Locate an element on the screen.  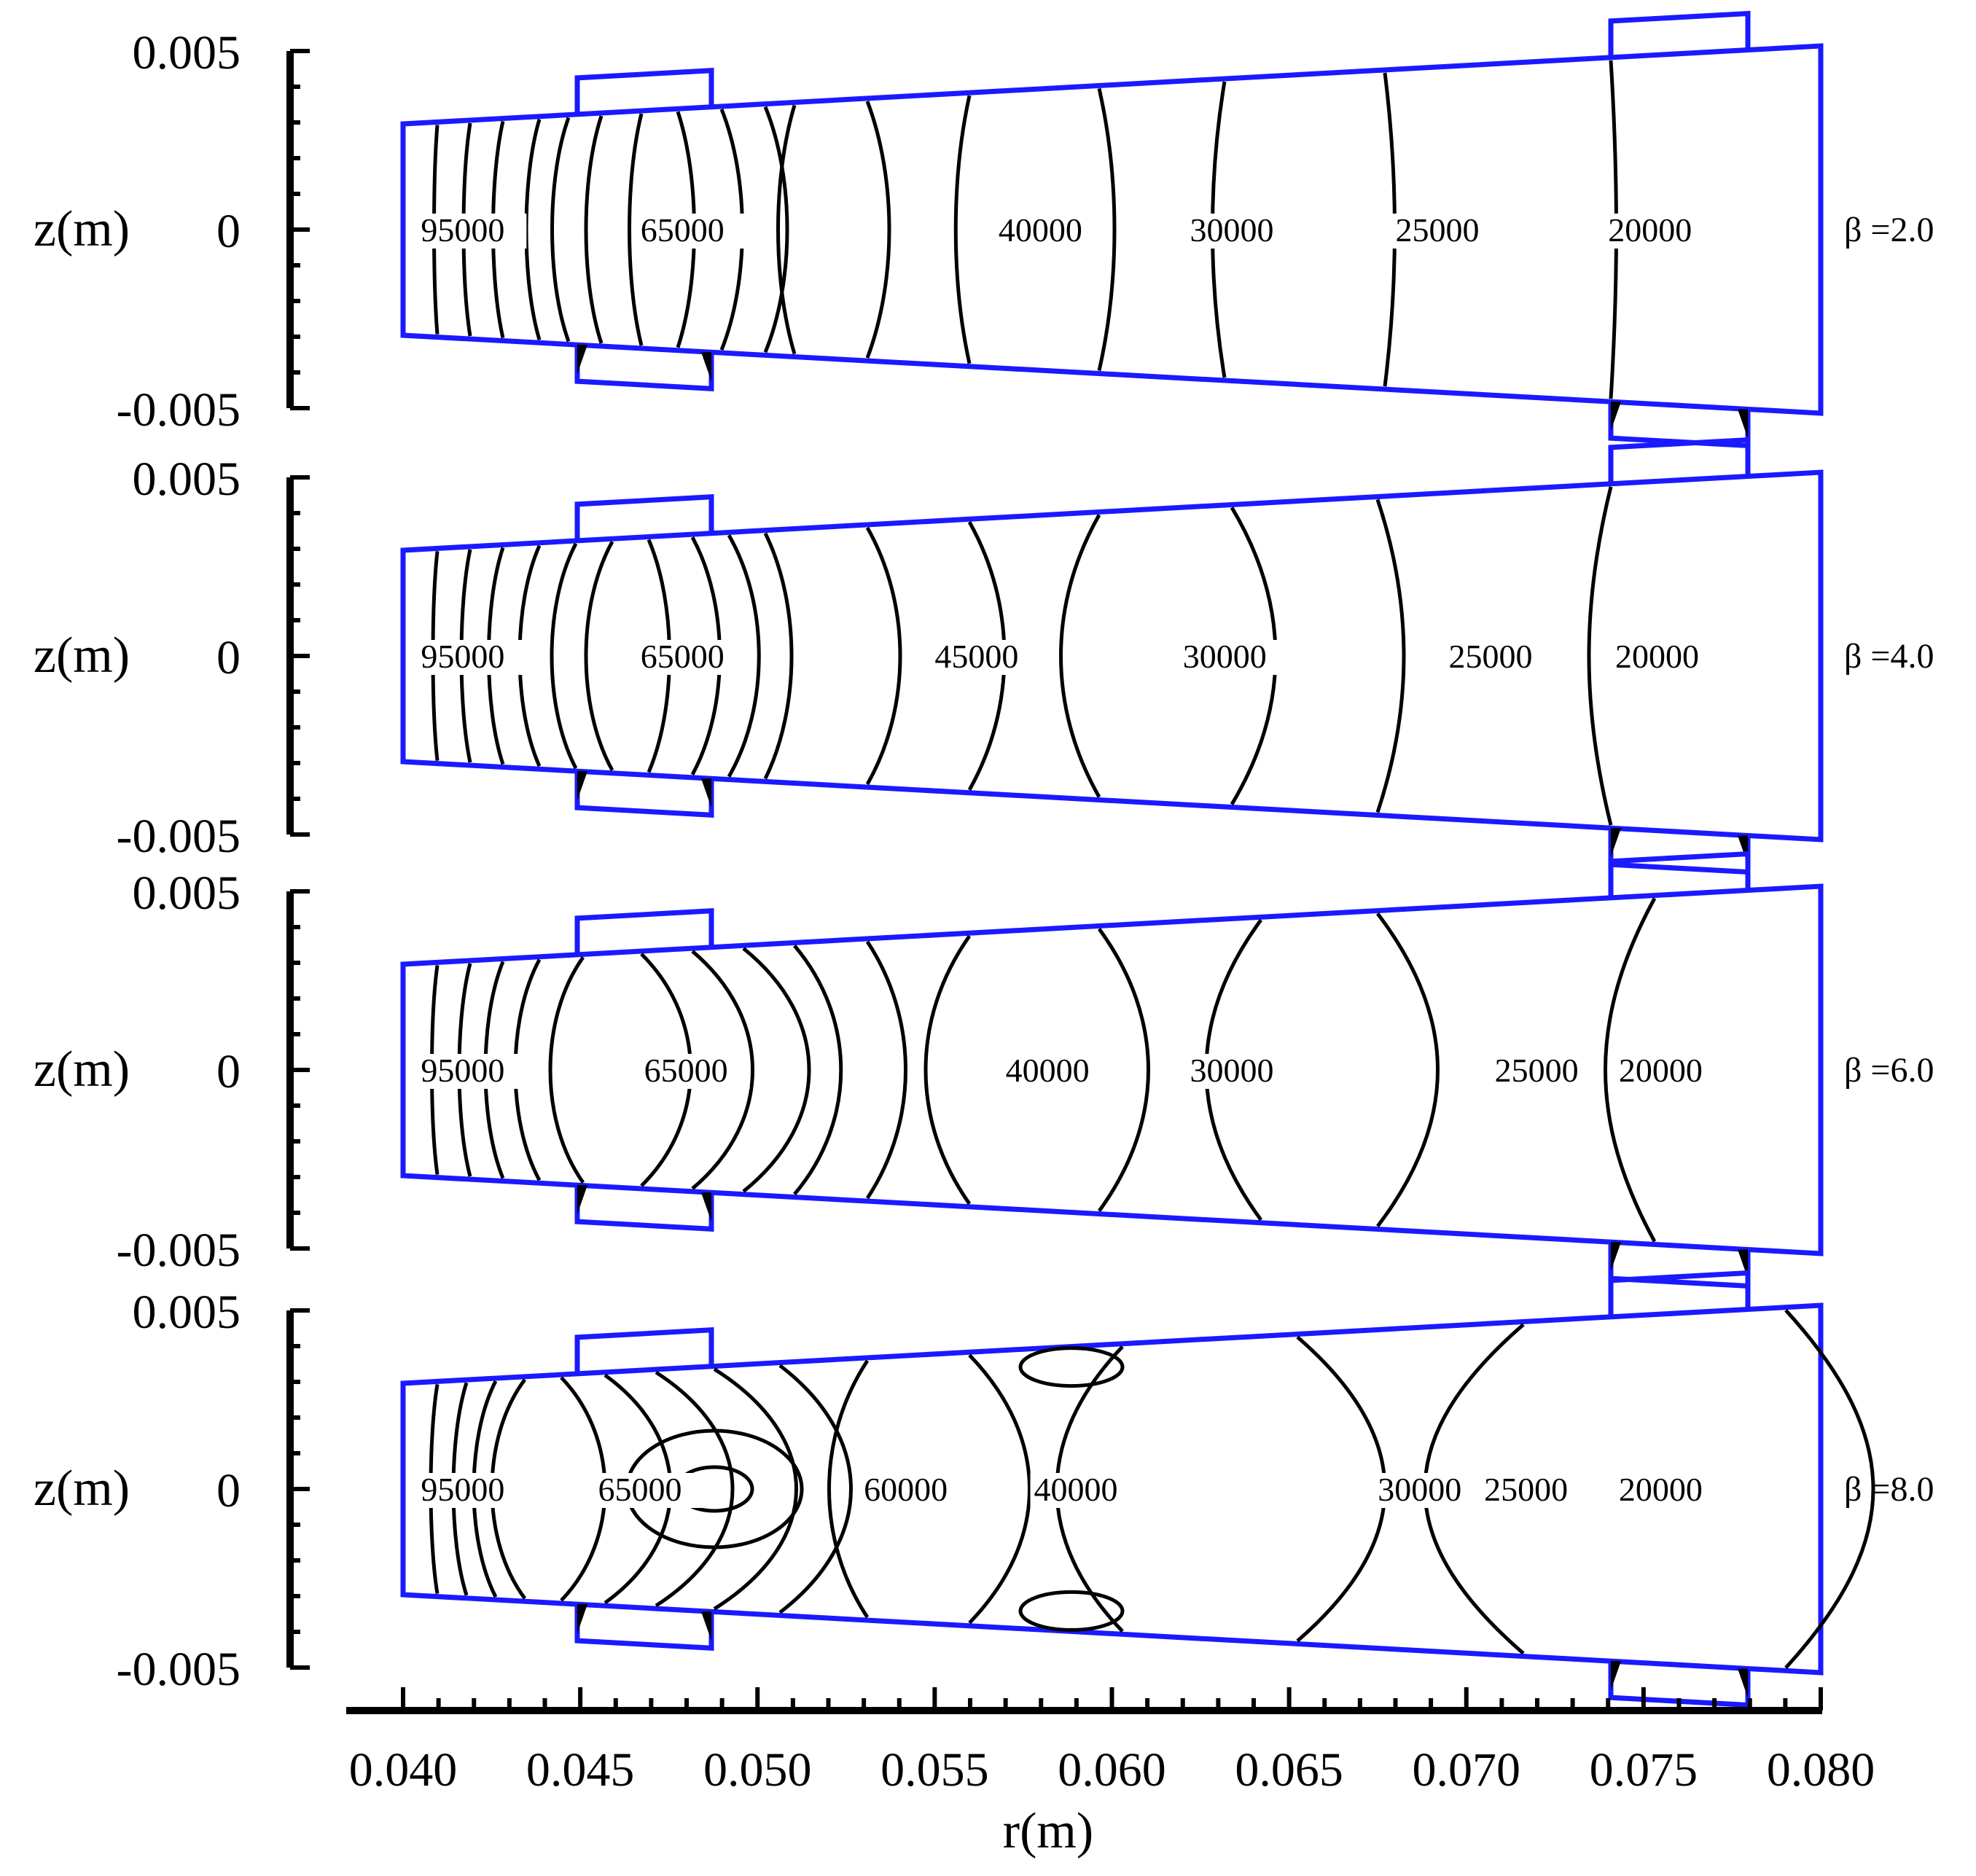
z-tick-label: 0.005 is located at coordinates (187, 893).